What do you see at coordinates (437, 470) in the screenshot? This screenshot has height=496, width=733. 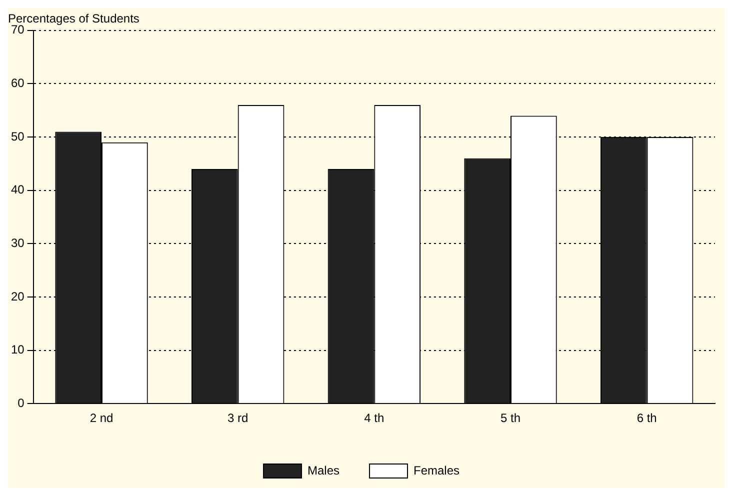 I see `legend-label: Females` at bounding box center [437, 470].